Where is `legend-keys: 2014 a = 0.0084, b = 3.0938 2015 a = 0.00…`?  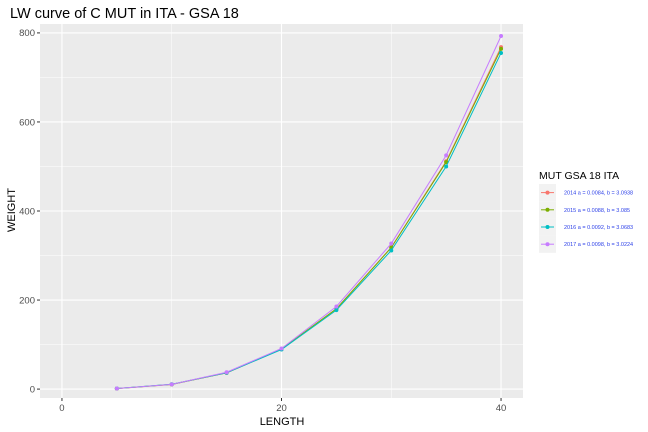 legend-keys: 2014 a = 0.0084, b = 3.0938 2015 a = 0.00… is located at coordinates (586, 218).